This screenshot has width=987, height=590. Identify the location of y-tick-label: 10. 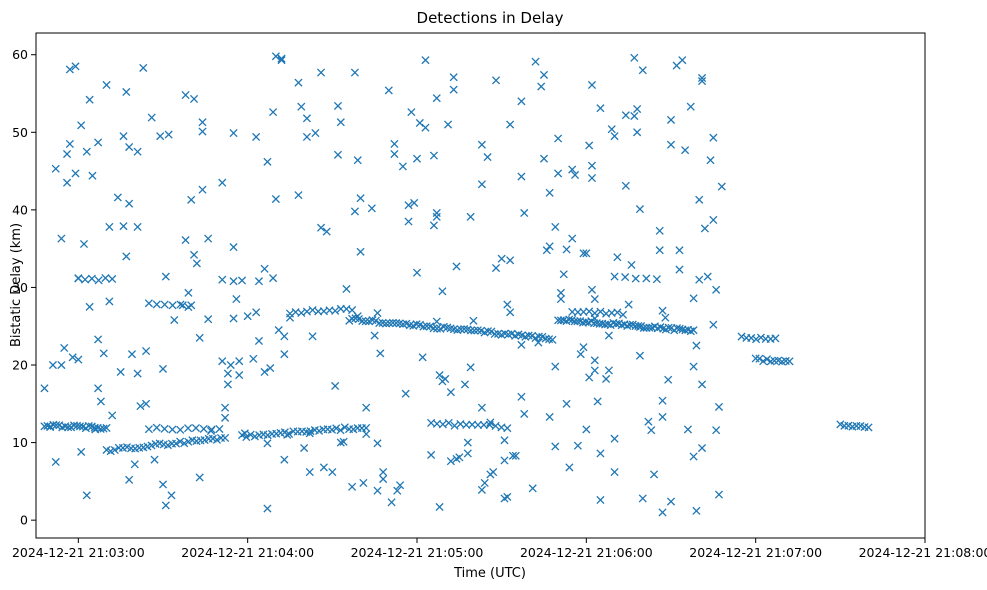
(20, 442).